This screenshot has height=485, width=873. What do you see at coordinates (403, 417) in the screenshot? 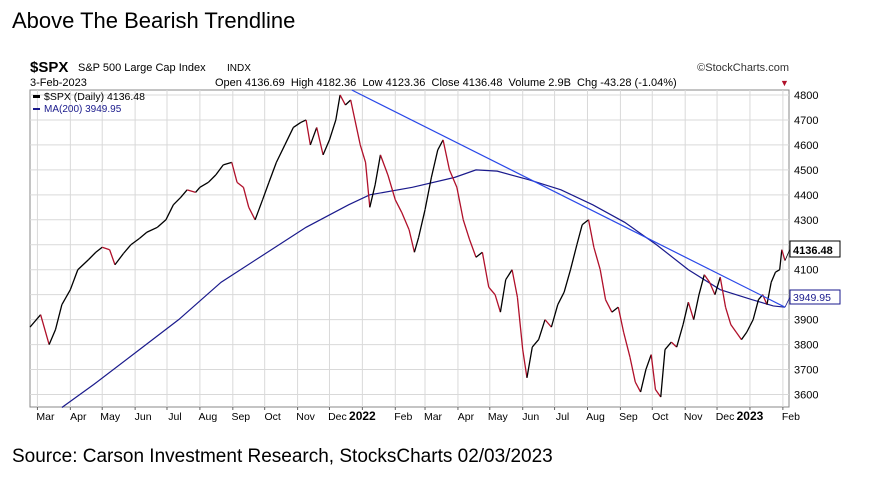
I see `x-tick-label: Feb` at bounding box center [403, 417].